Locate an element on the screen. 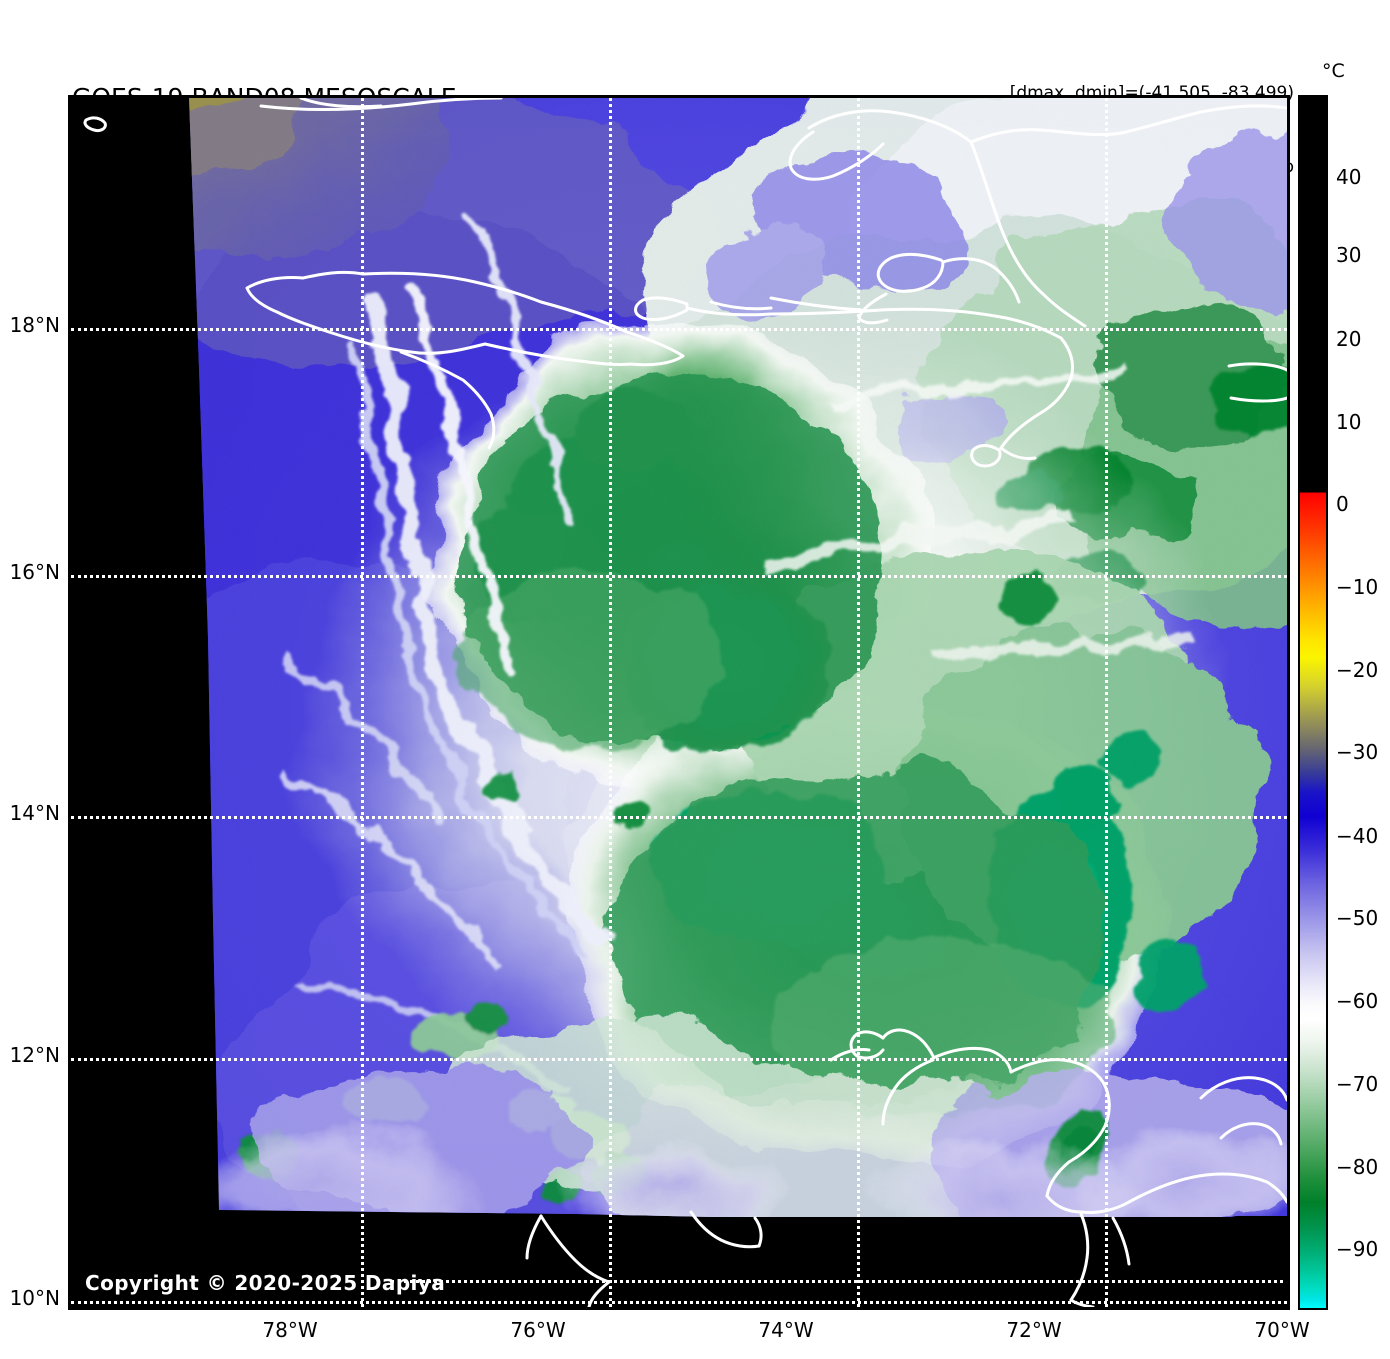  colorbar-tick-neg60: −60 is located at coordinates (1357, 1001).